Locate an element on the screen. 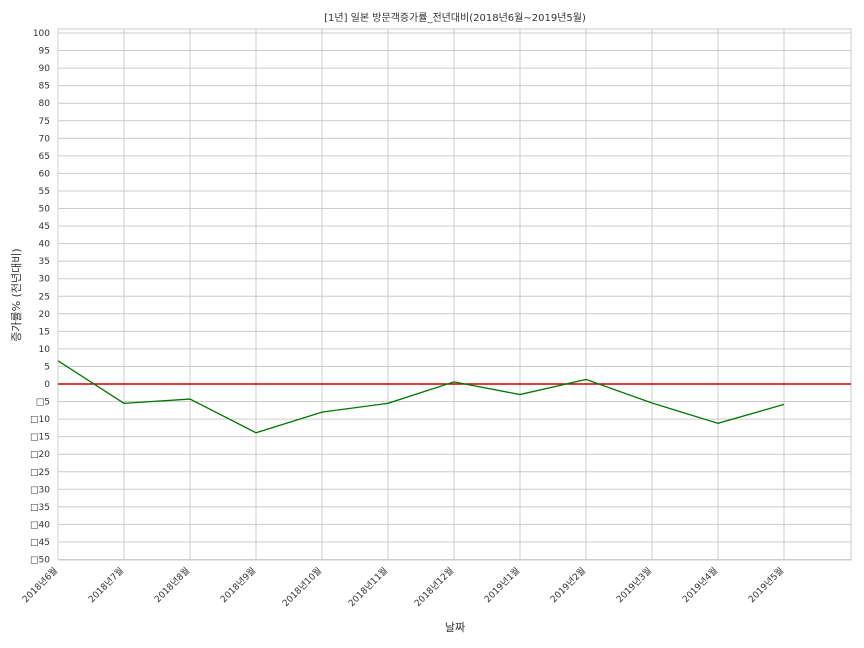  y-tick-label: 55 is located at coordinates (44, 192).